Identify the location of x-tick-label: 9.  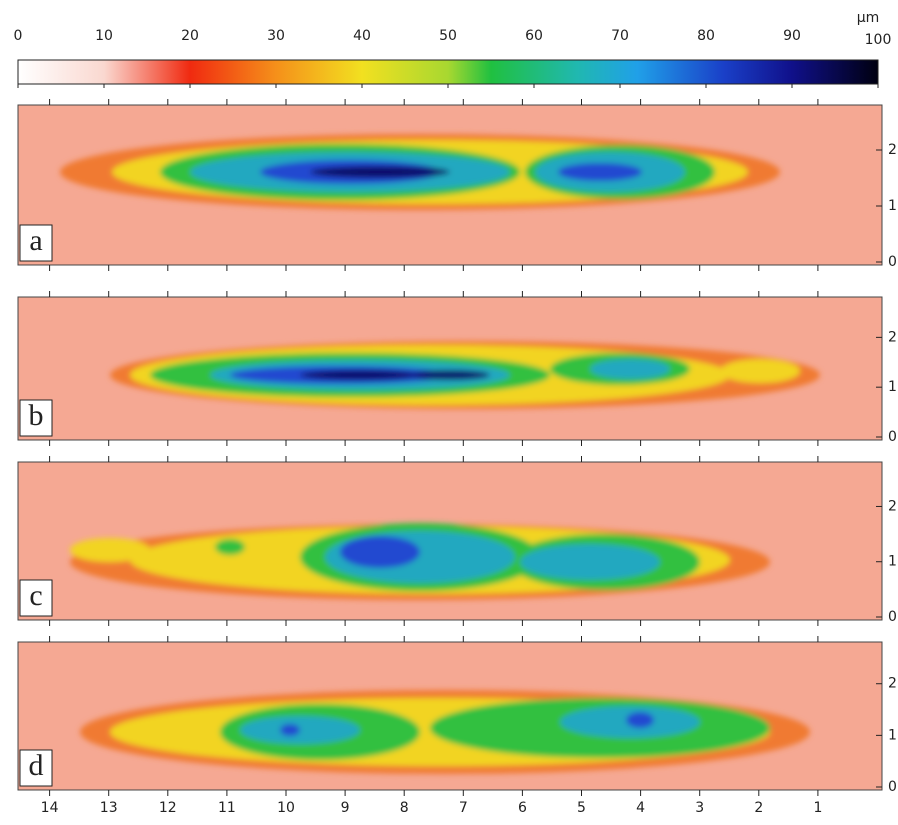
(345, 808).